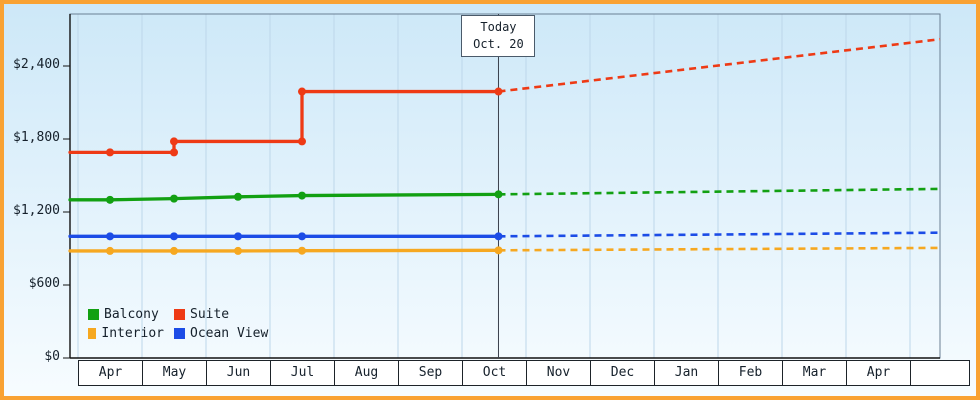 Image resolution: width=980 pixels, height=400 pixels. I want to click on today-annotation-line1: Today, so click(498, 27).